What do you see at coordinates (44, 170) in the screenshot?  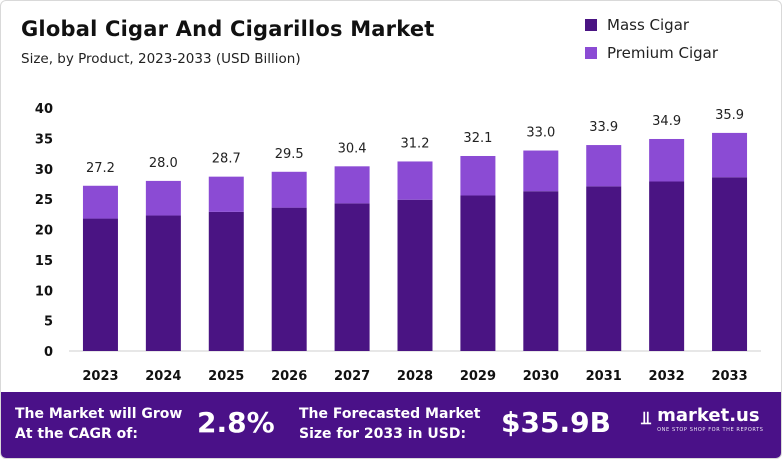 I see `y-tick-label: 30` at bounding box center [44, 170].